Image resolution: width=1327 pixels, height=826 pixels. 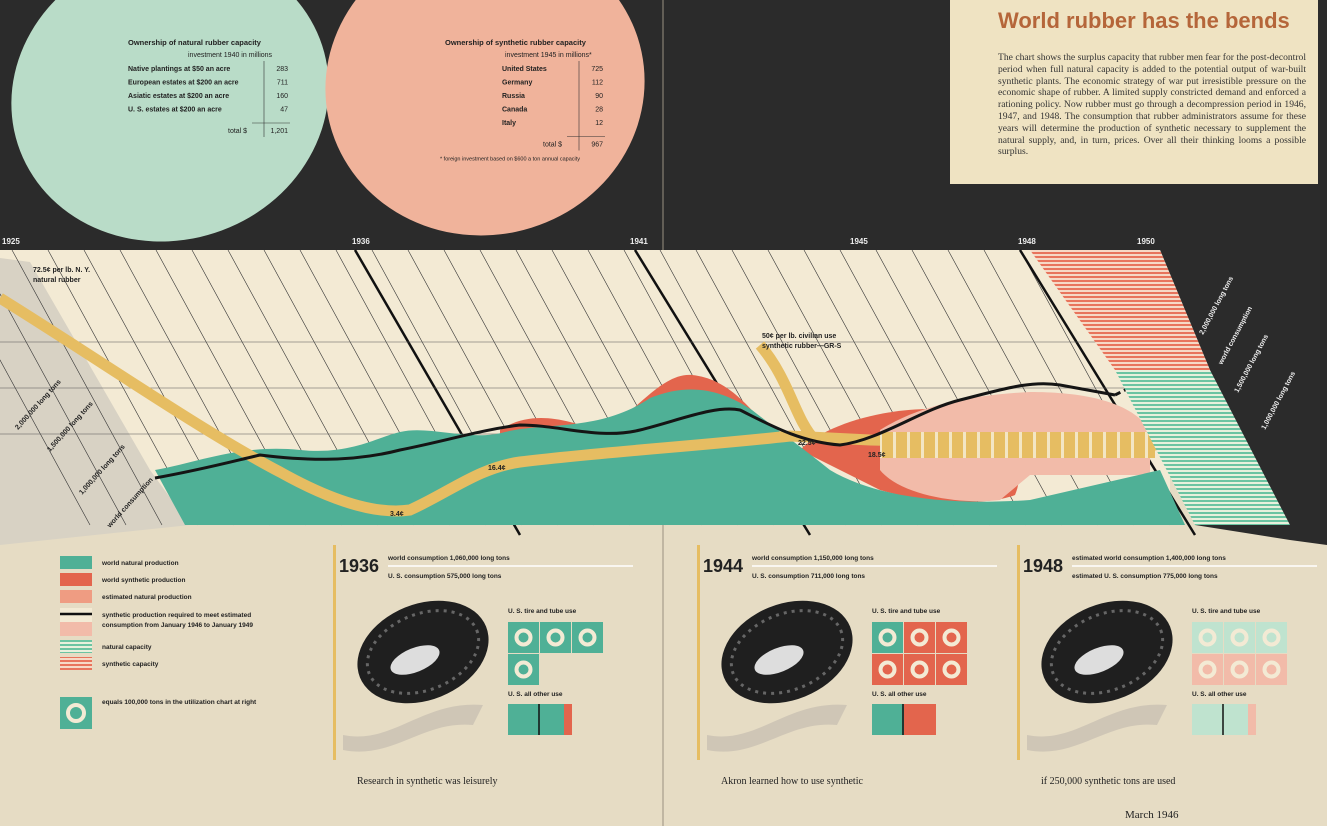 What do you see at coordinates (130, 664) in the screenshot?
I see `legend-label: synthetic capacity` at bounding box center [130, 664].